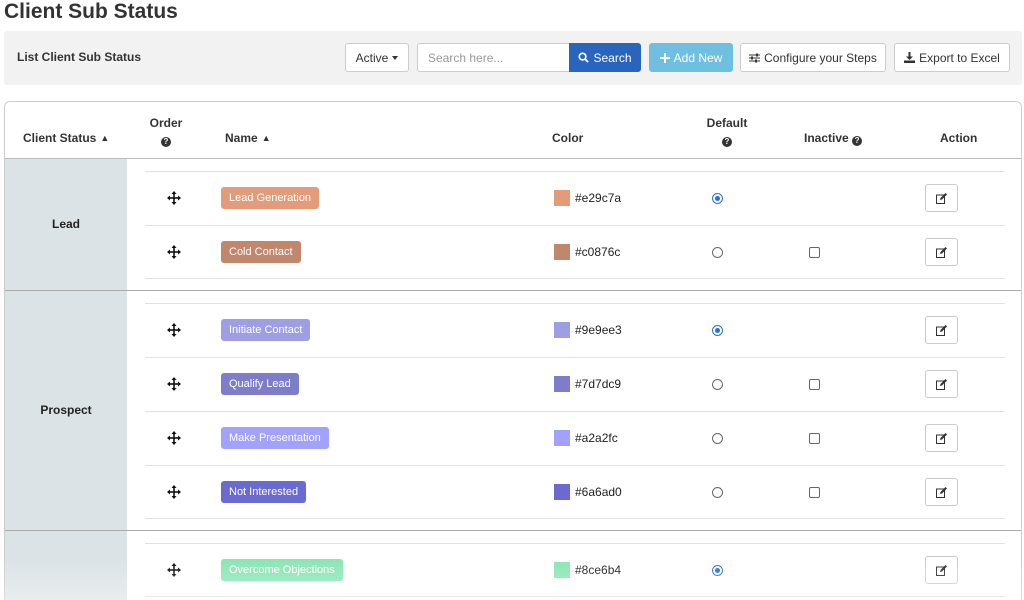 Image resolution: width=1024 pixels, height=600 pixels. Describe the element at coordinates (826, 138) in the screenshot. I see `column-inactive-label: Inactive` at that location.